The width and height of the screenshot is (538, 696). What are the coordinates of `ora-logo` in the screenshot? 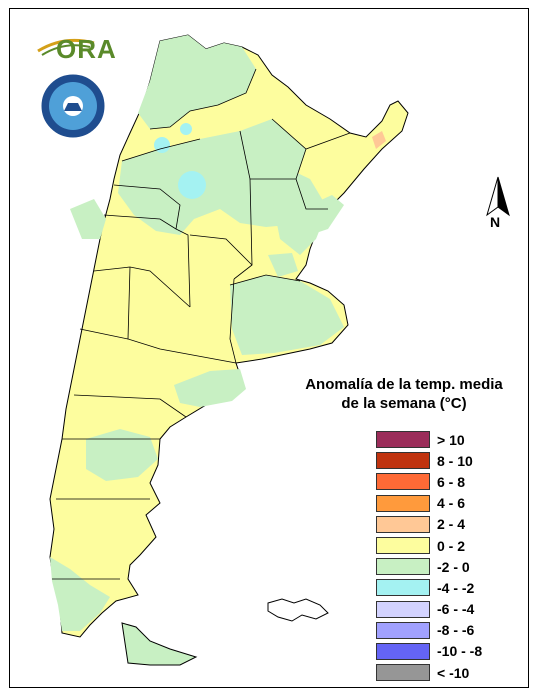 It's located at (74, 49).